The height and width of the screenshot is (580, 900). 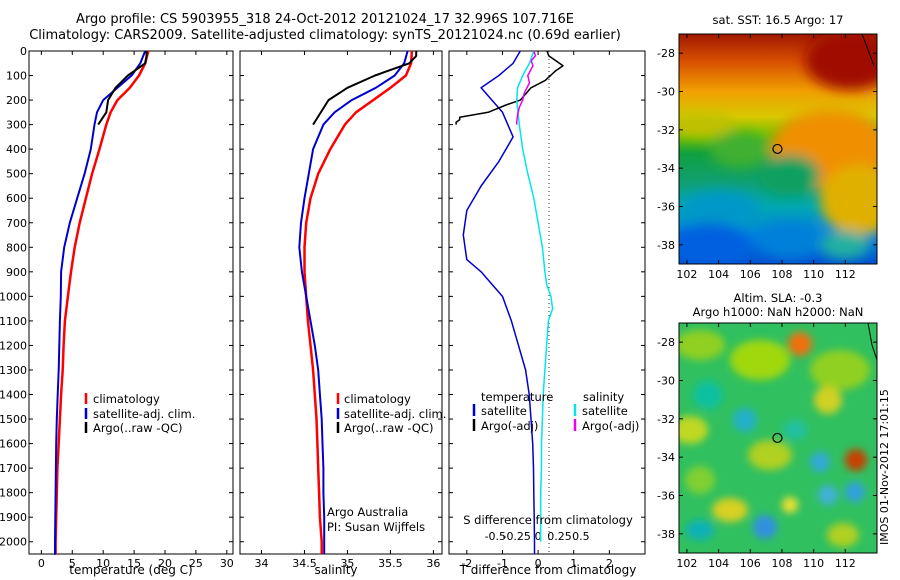 I want to click on sla-lat-axis: -28 -30 -32 -34 -36 -38, so click(x=767, y=438).